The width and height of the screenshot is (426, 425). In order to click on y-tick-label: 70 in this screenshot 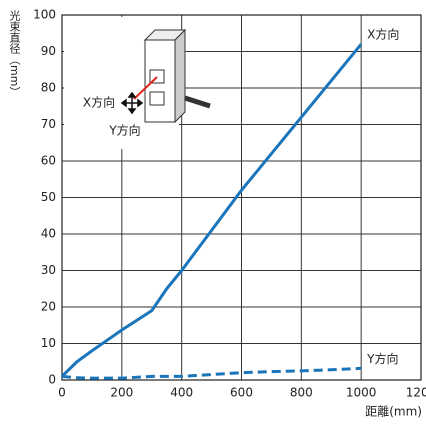, I will do `click(48, 124)`.